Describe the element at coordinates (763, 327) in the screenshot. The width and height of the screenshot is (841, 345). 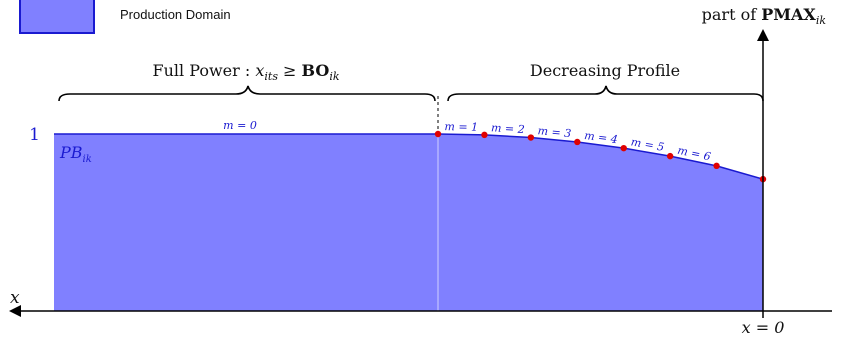
I see `origin-label: x = 0` at that location.